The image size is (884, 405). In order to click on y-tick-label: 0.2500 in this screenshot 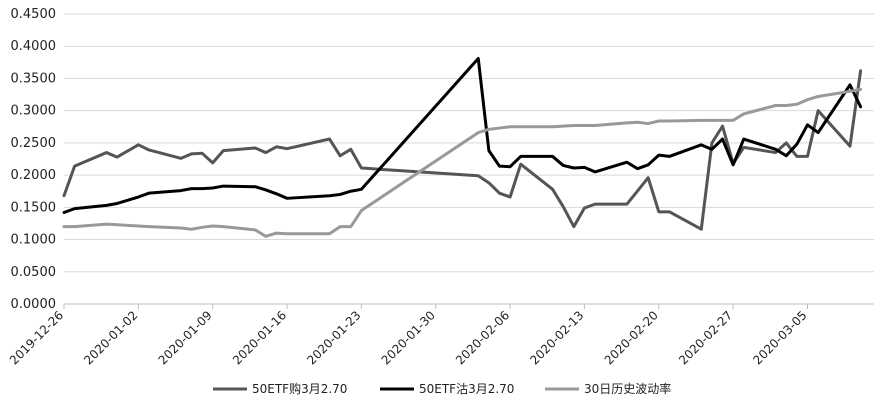, I will do `click(34, 143)`.